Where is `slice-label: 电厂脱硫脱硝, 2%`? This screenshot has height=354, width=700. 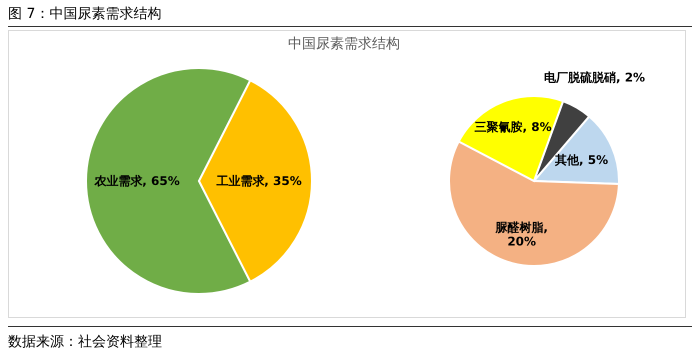 slice-label: 电厂脱硫脱硝, 2% is located at coordinates (595, 77).